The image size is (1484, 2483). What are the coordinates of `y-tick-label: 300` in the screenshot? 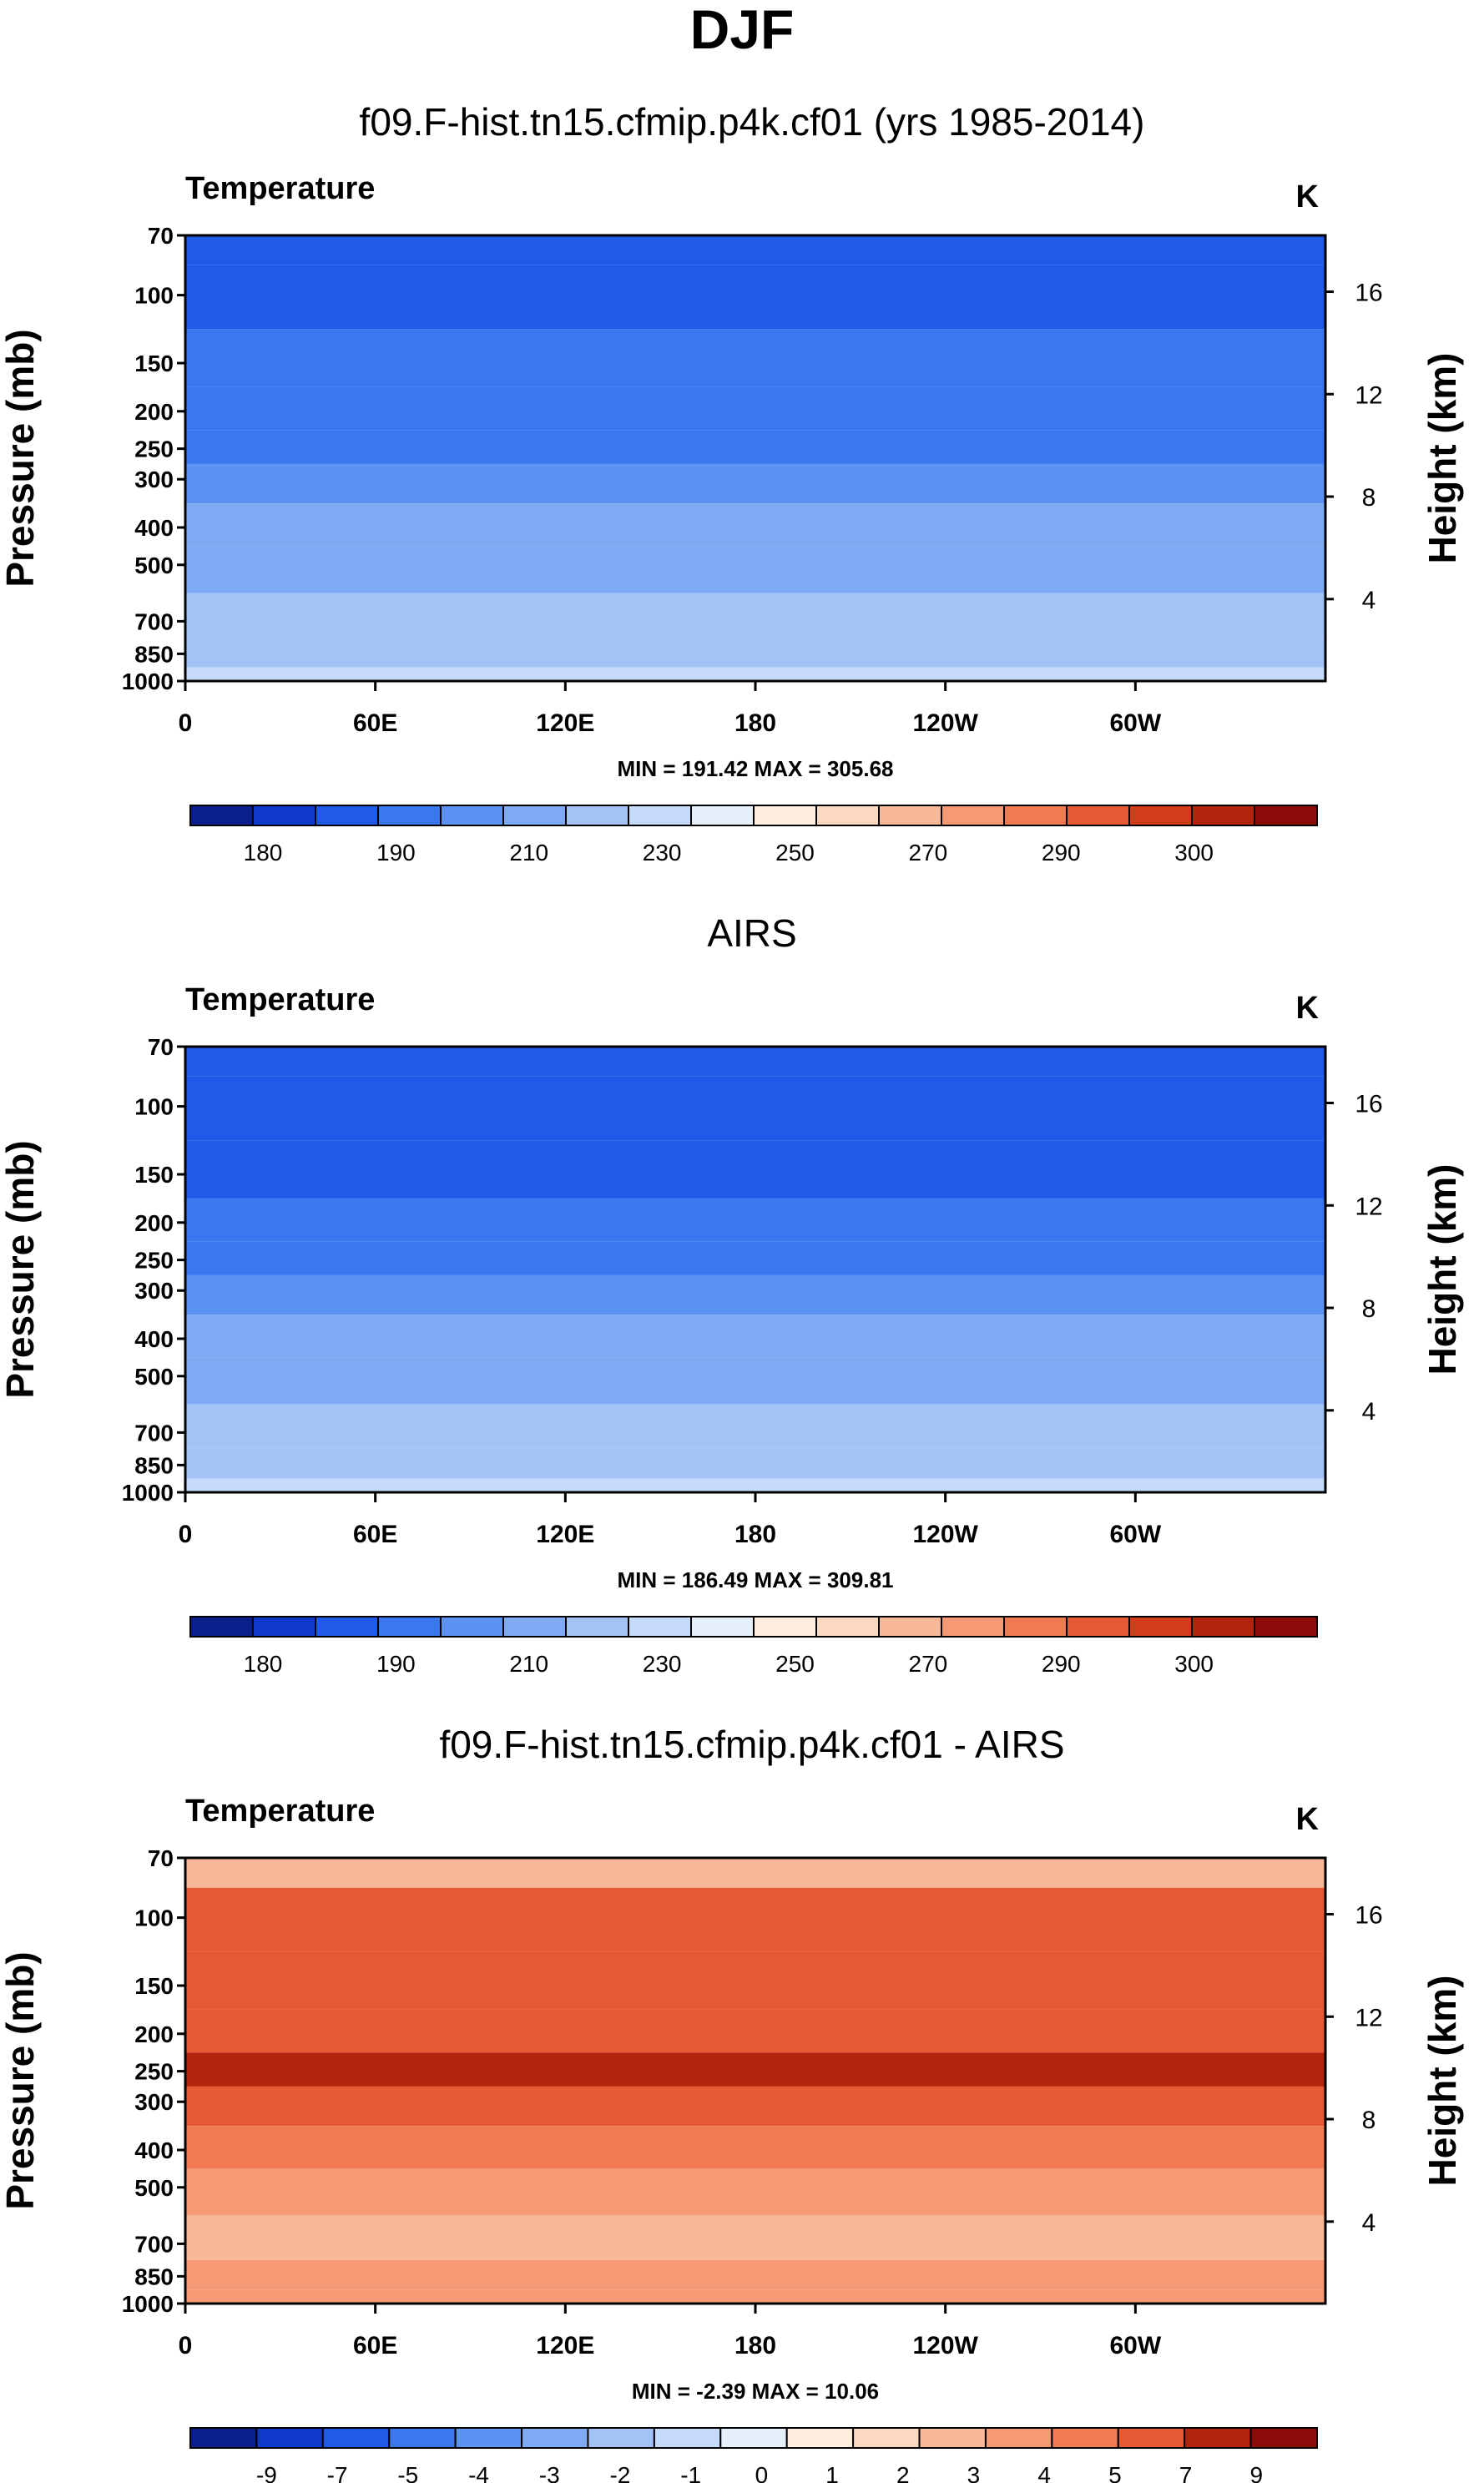 It's located at (154, 1291).